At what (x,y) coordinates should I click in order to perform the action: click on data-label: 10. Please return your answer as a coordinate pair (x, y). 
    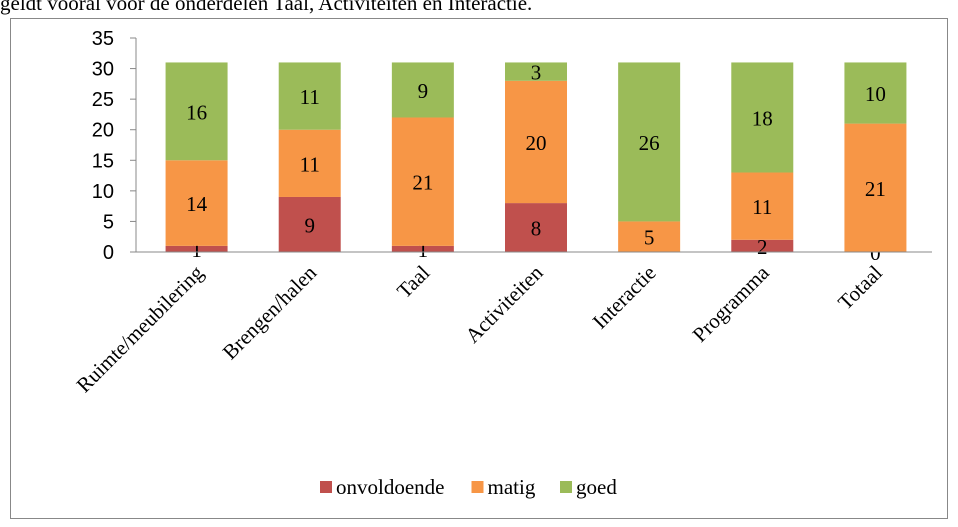
    Looking at the image, I should click on (875, 94).